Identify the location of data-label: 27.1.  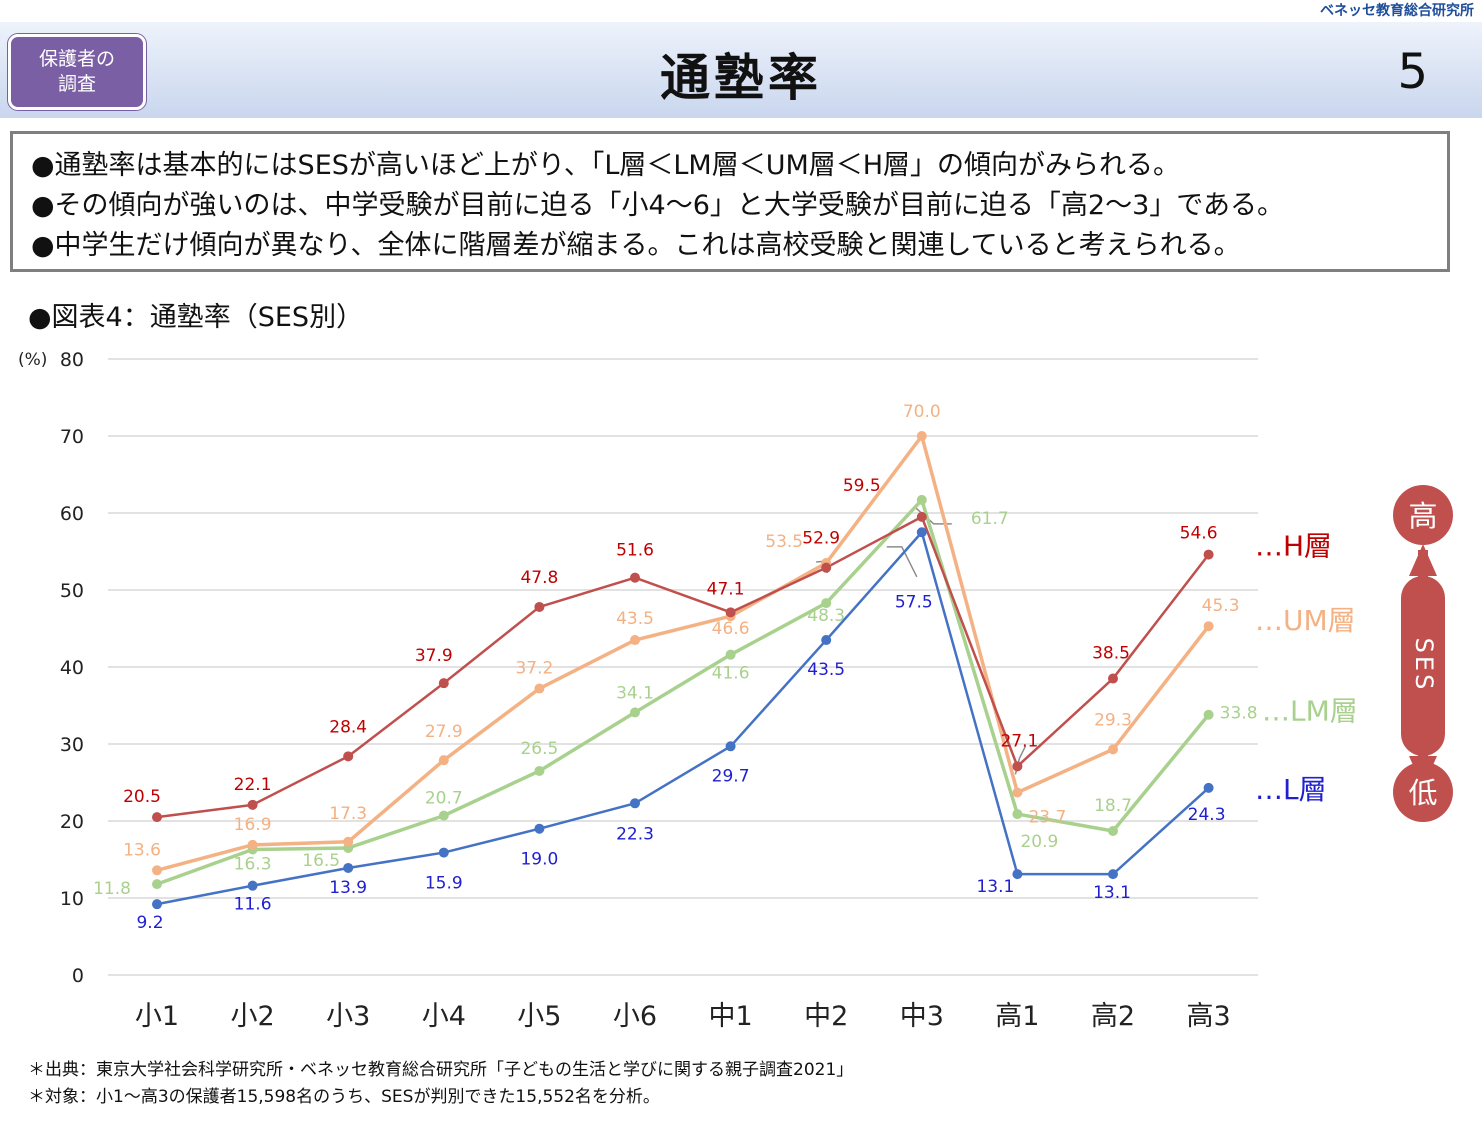
(1019, 741).